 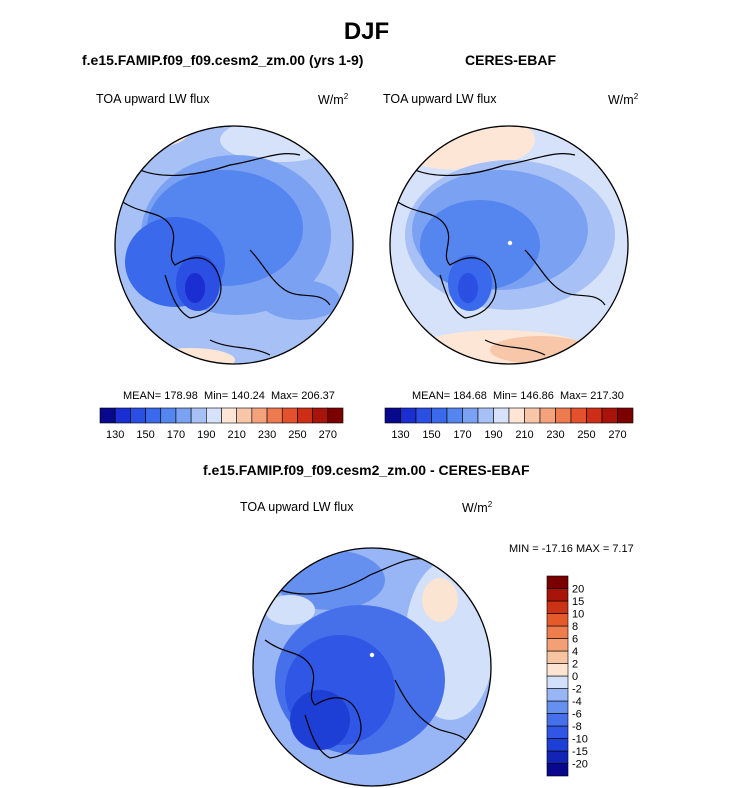 What do you see at coordinates (449, 396) in the screenshot?
I see `panel2-mean: MEAN= 184.68` at bounding box center [449, 396].